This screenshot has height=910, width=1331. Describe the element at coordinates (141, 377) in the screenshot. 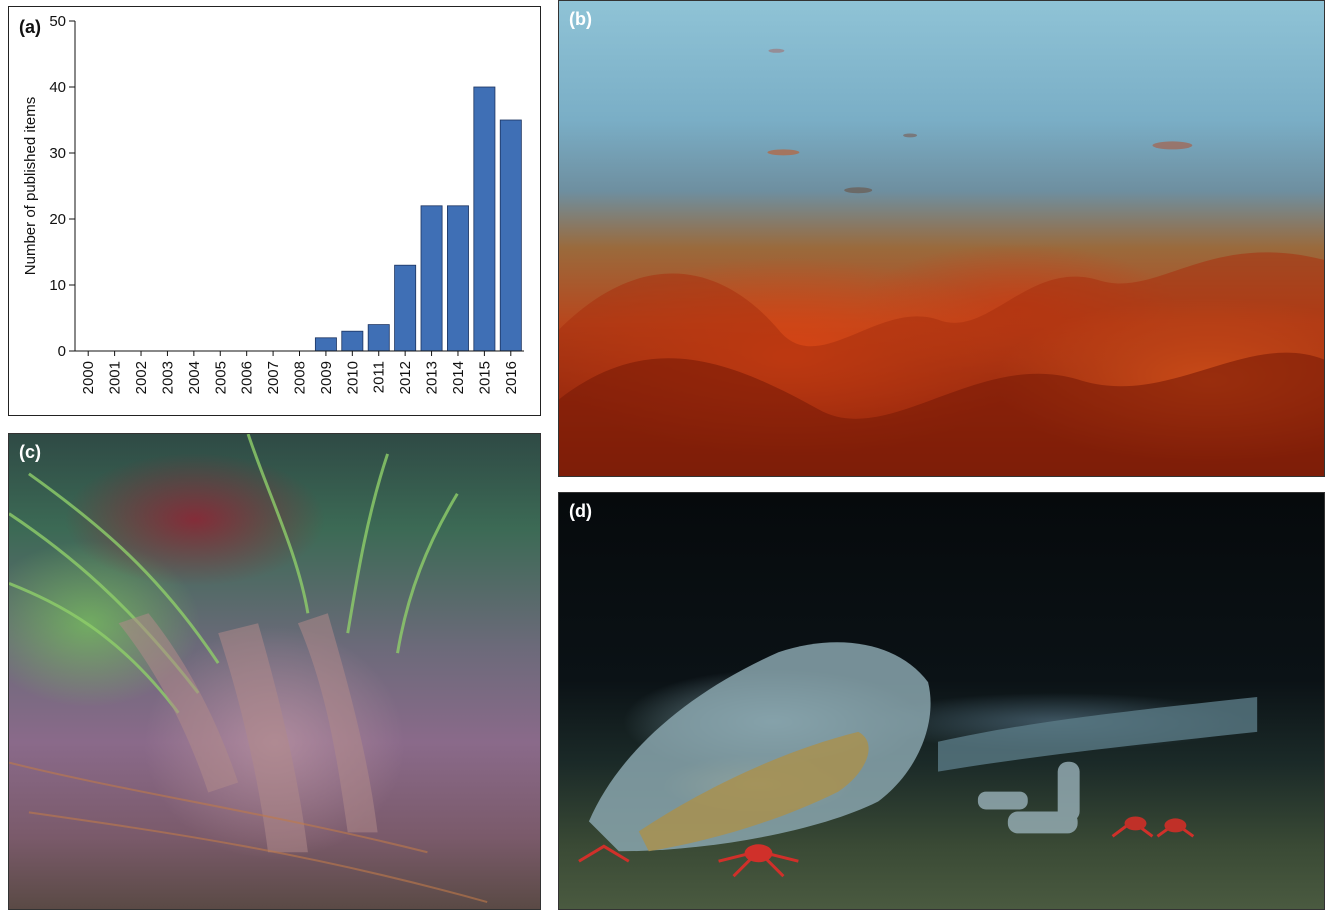

I see `x-tick-label: 2002` at that location.